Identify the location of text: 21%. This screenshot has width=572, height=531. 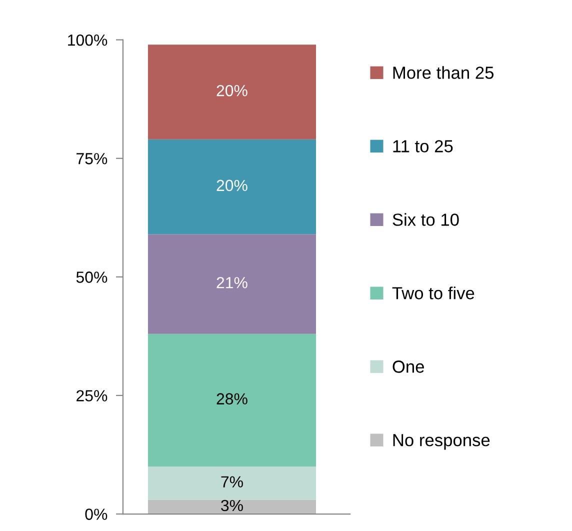
(232, 282).